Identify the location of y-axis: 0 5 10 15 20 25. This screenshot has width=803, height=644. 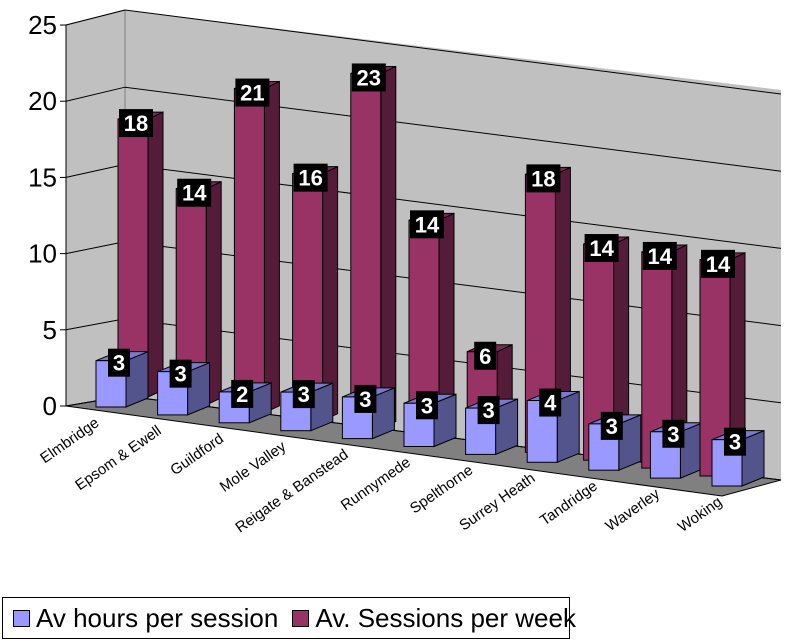
(47, 215).